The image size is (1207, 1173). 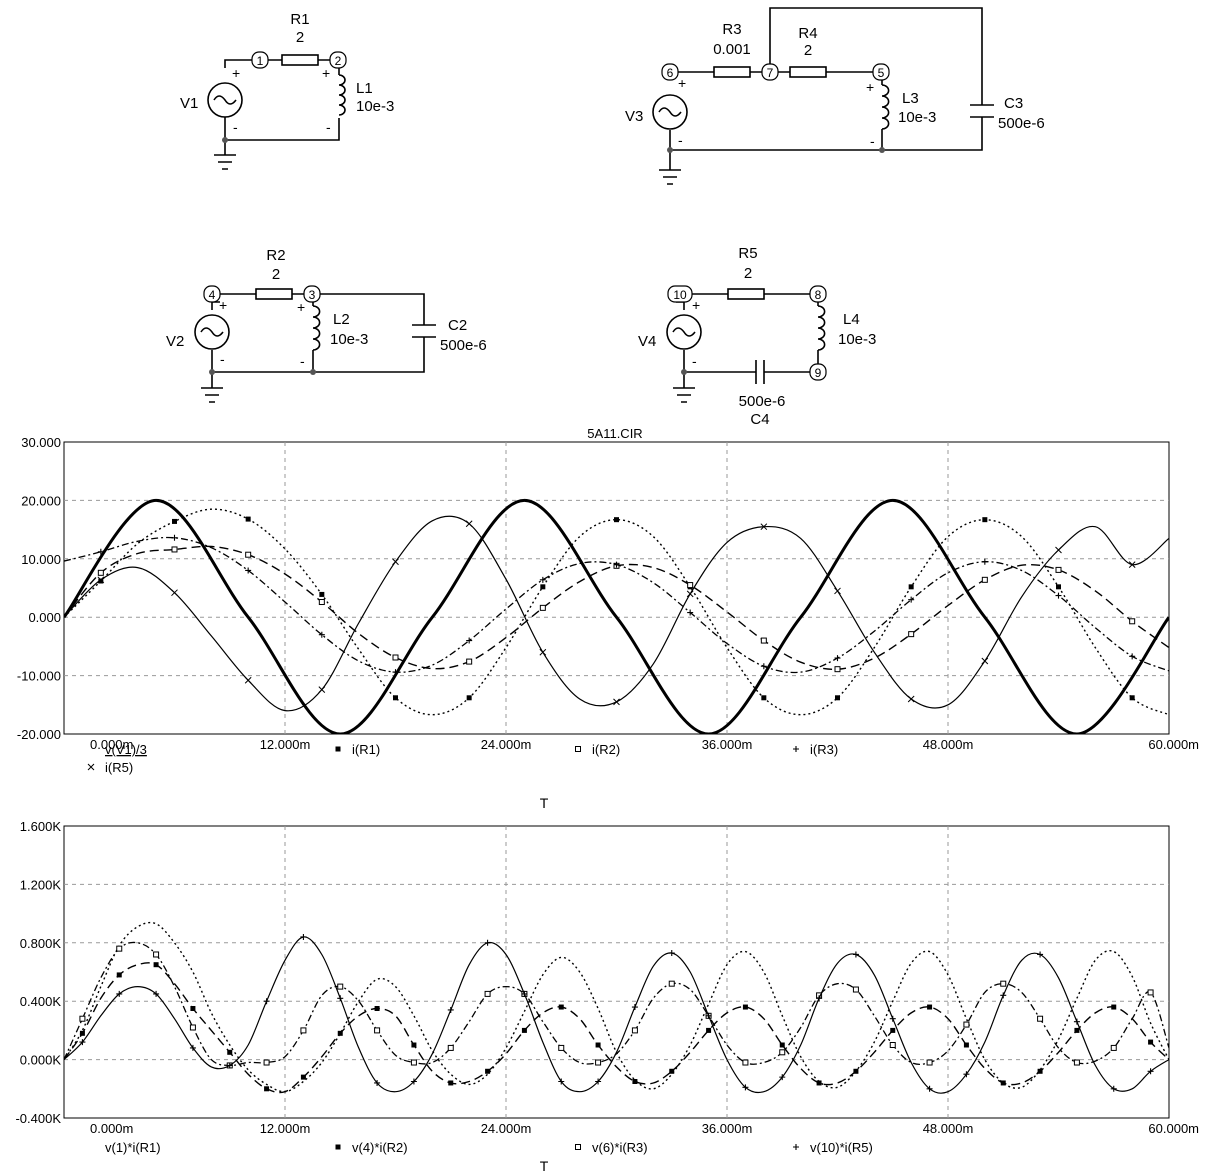 What do you see at coordinates (670, 72) in the screenshot?
I see `node-6-marker: 6` at bounding box center [670, 72].